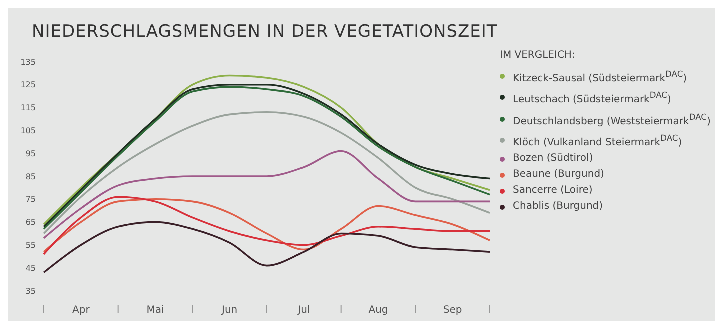  I want to click on y-tick-label: 95, so click(31, 153).